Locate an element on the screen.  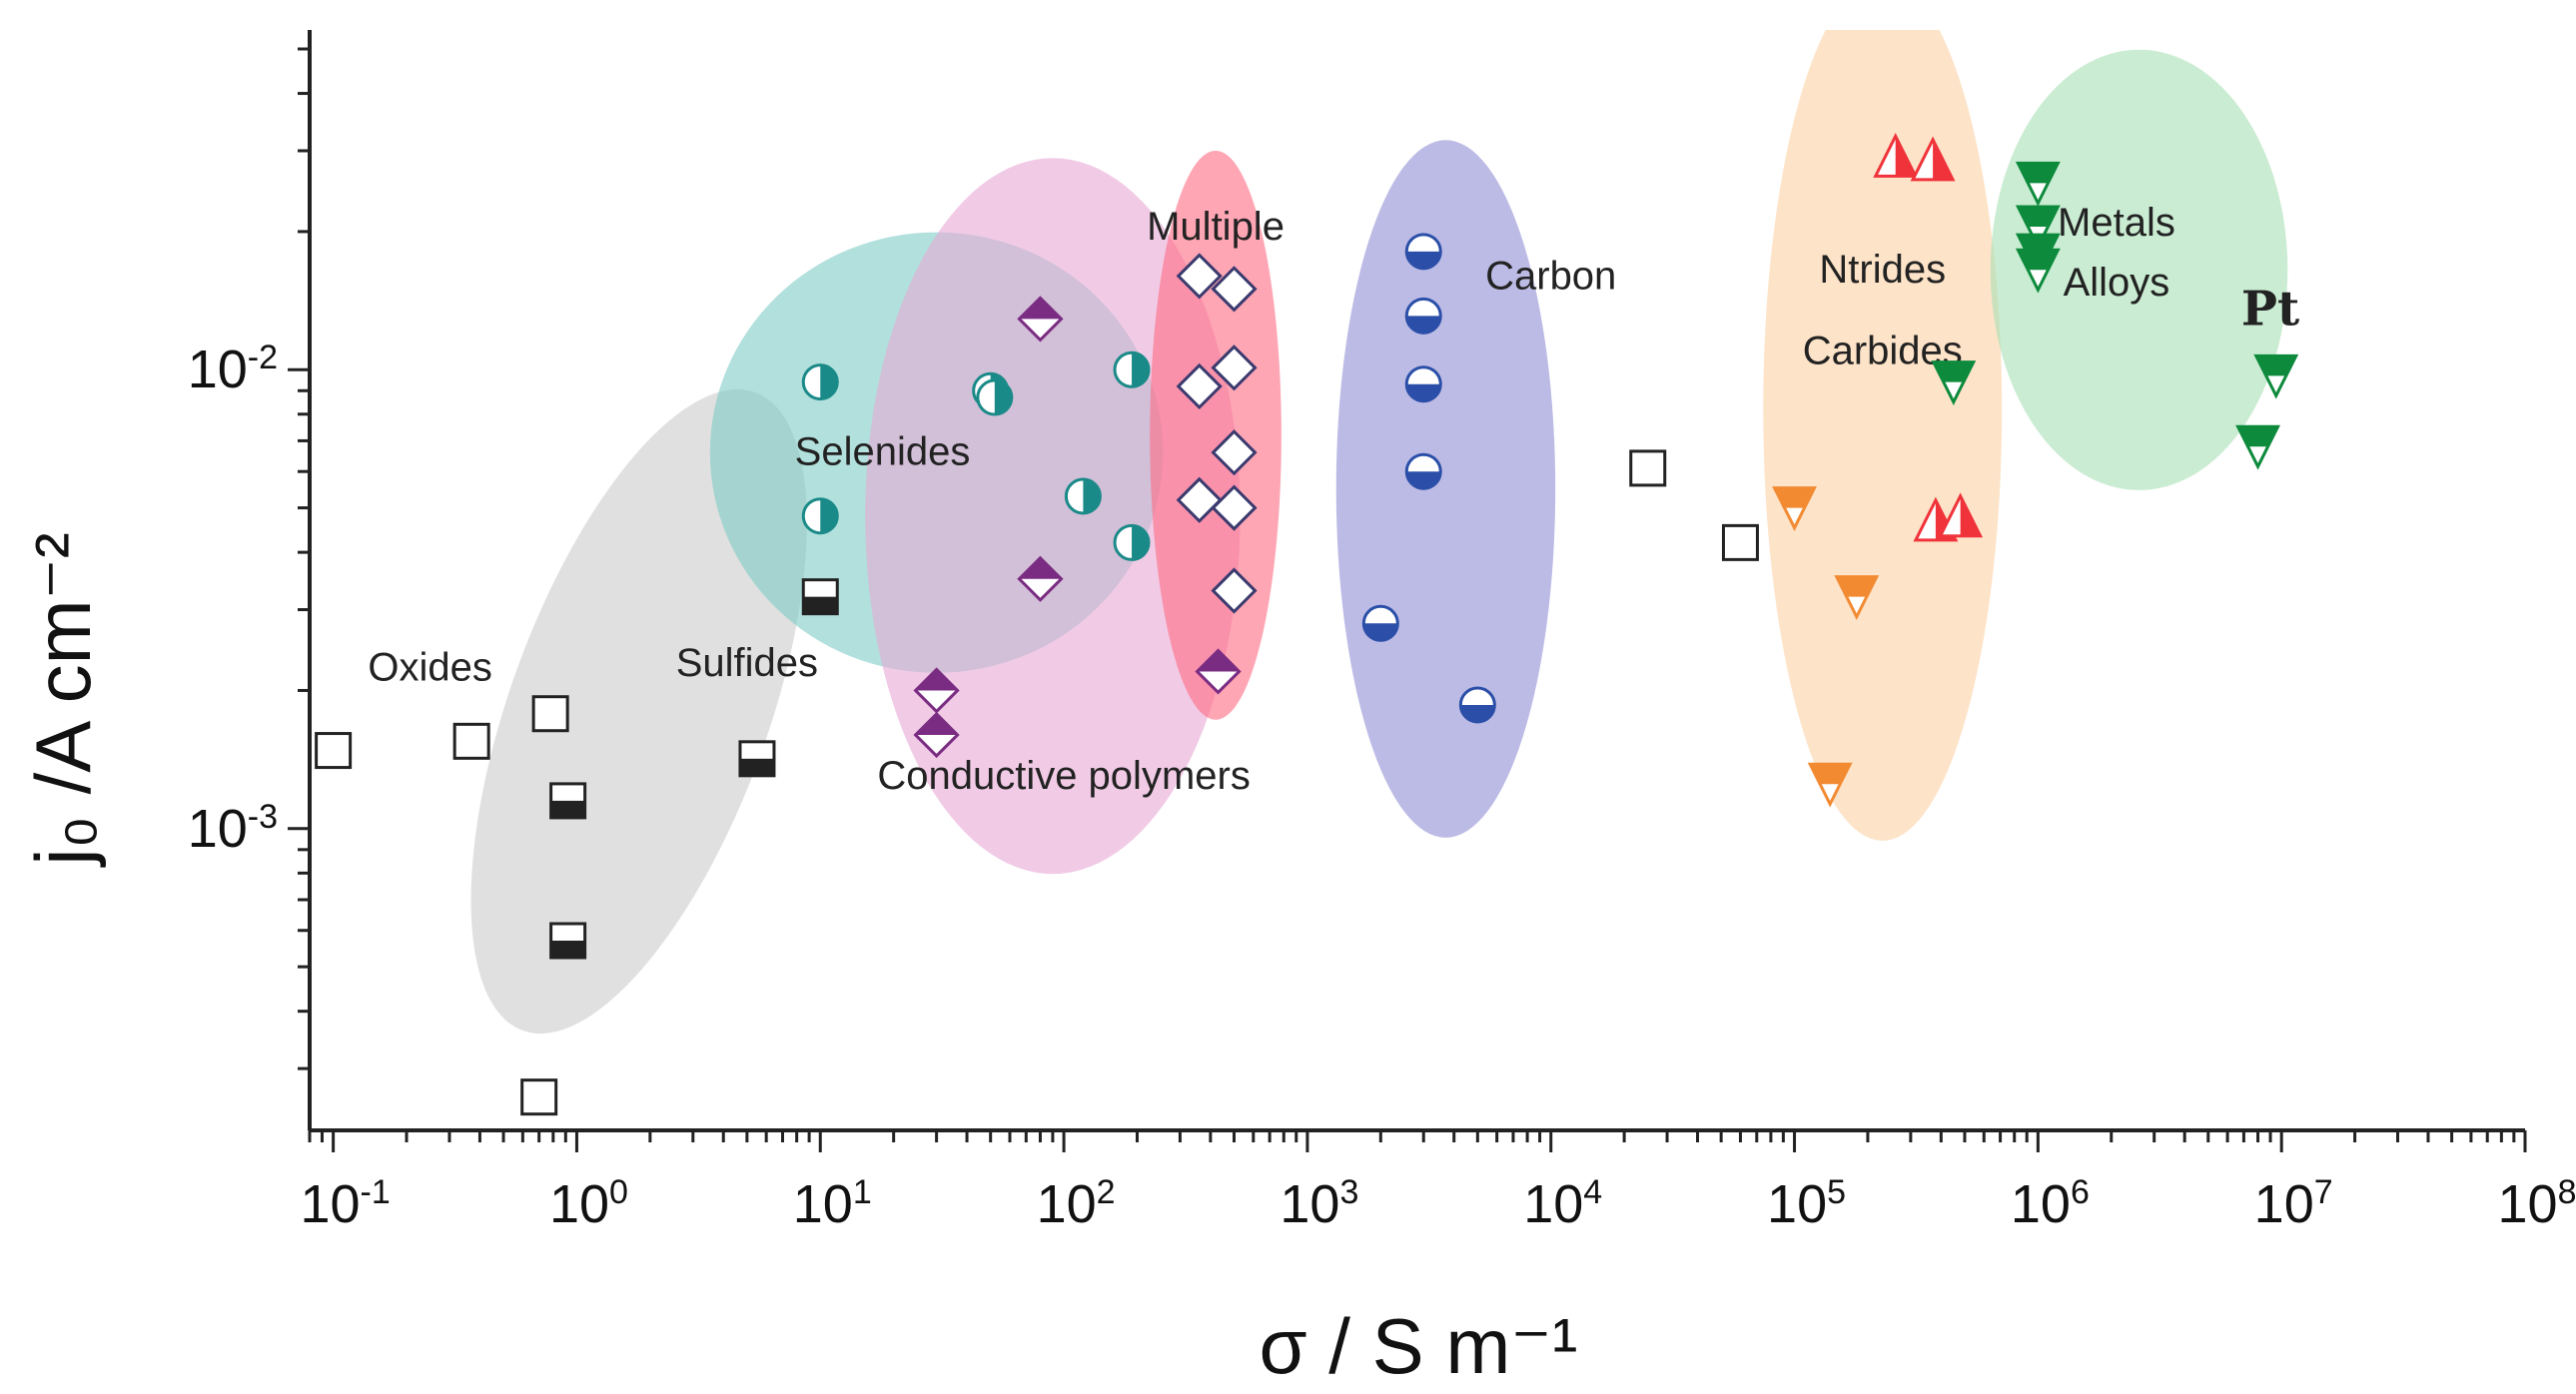
label-oxides: Oxides is located at coordinates (430, 668).